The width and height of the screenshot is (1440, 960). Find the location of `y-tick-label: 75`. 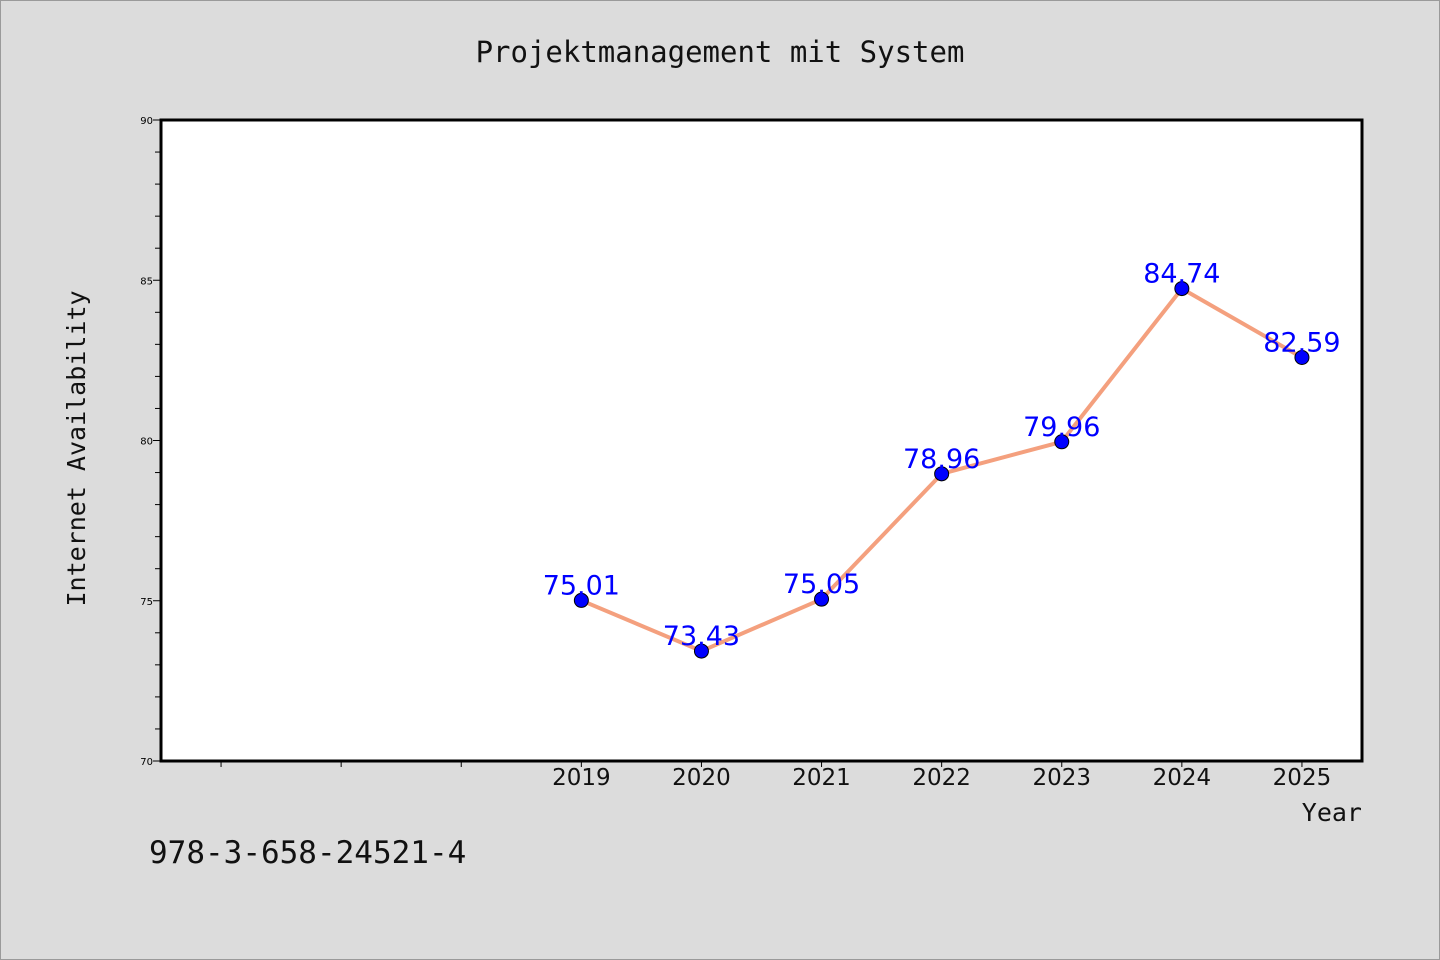

y-tick-label: 75 is located at coordinates (146, 602).